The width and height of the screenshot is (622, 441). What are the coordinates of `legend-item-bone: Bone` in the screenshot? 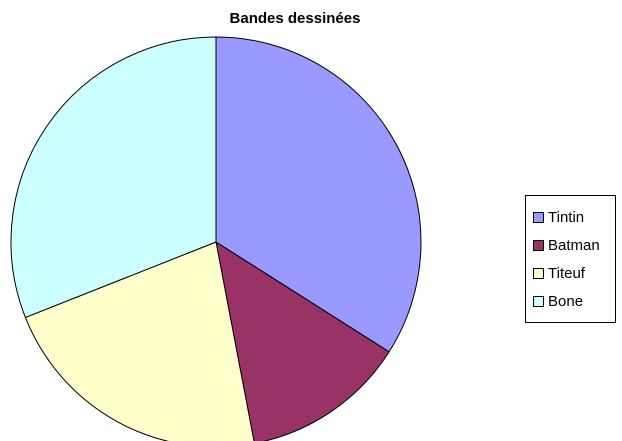 It's located at (574, 301).